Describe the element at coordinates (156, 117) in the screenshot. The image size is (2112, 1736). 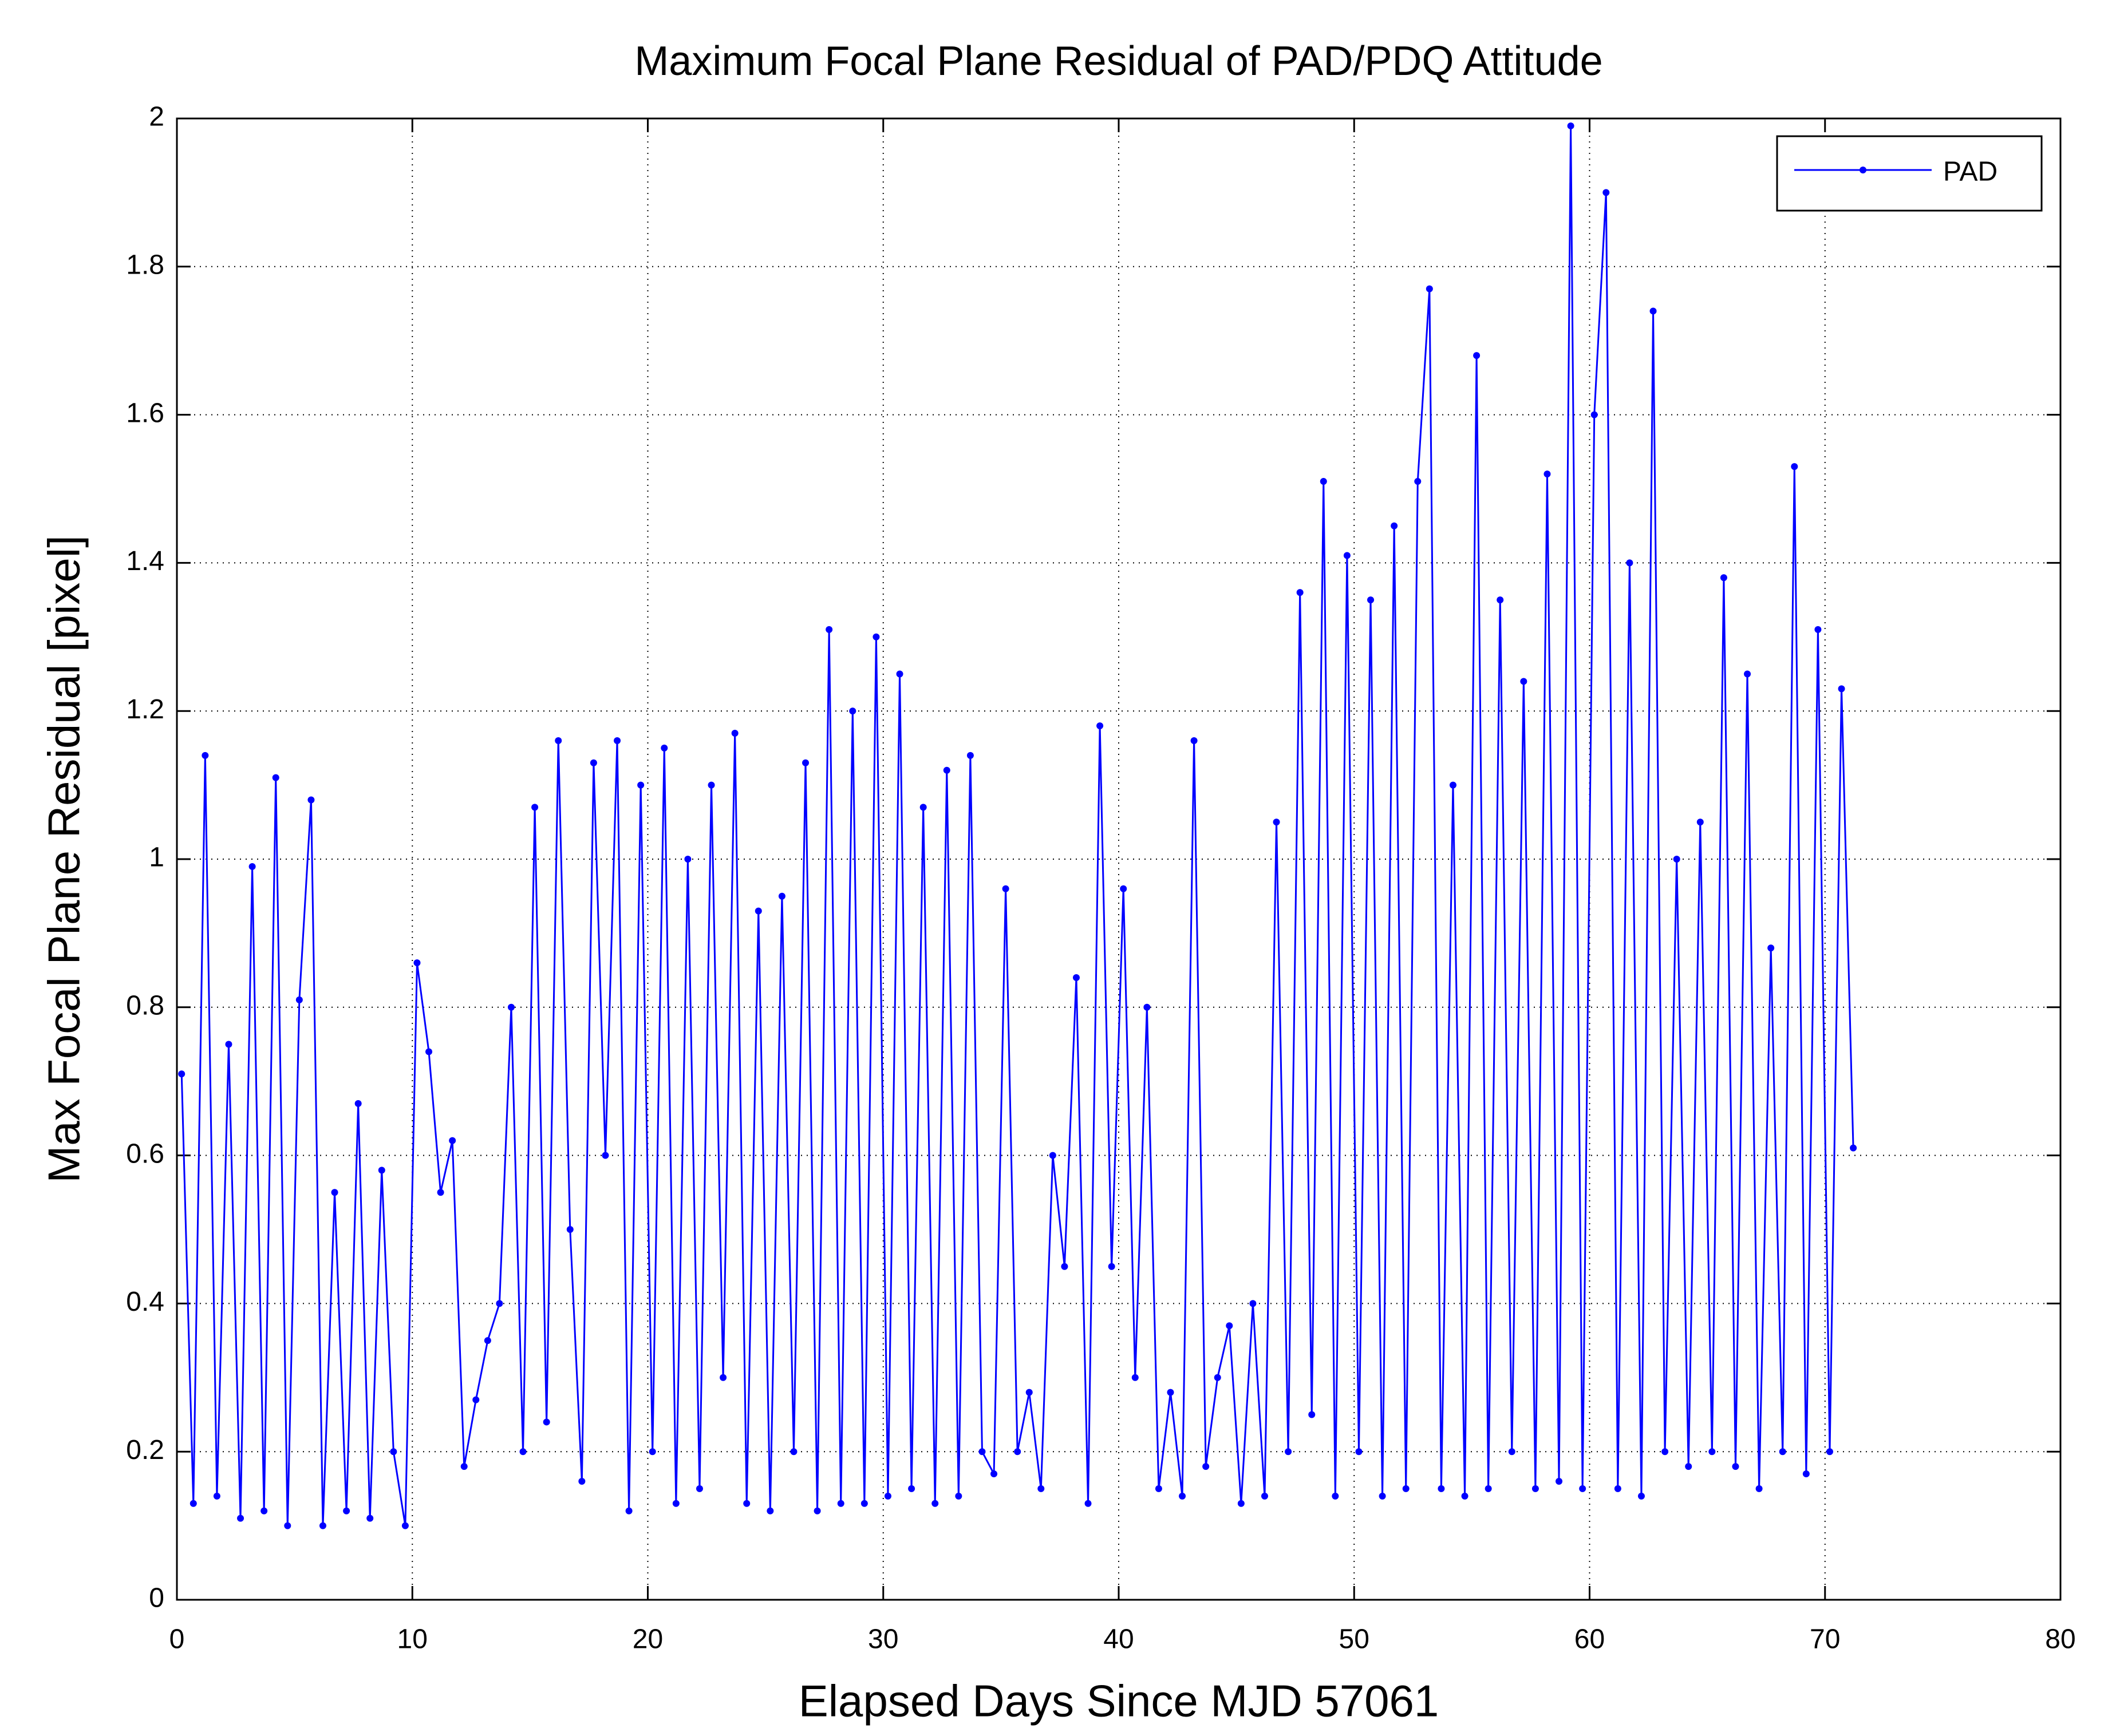
I see `y-tick-label: 2` at that location.